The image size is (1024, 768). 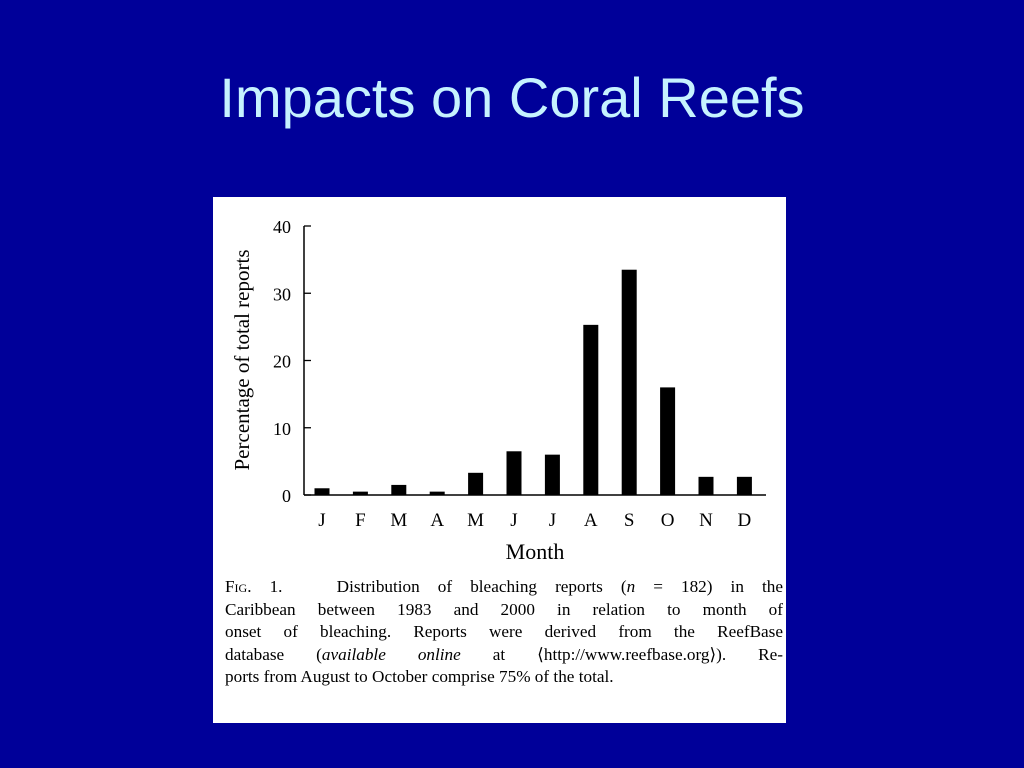 What do you see at coordinates (745, 520) in the screenshot?
I see `x-tick-label: D` at bounding box center [745, 520].